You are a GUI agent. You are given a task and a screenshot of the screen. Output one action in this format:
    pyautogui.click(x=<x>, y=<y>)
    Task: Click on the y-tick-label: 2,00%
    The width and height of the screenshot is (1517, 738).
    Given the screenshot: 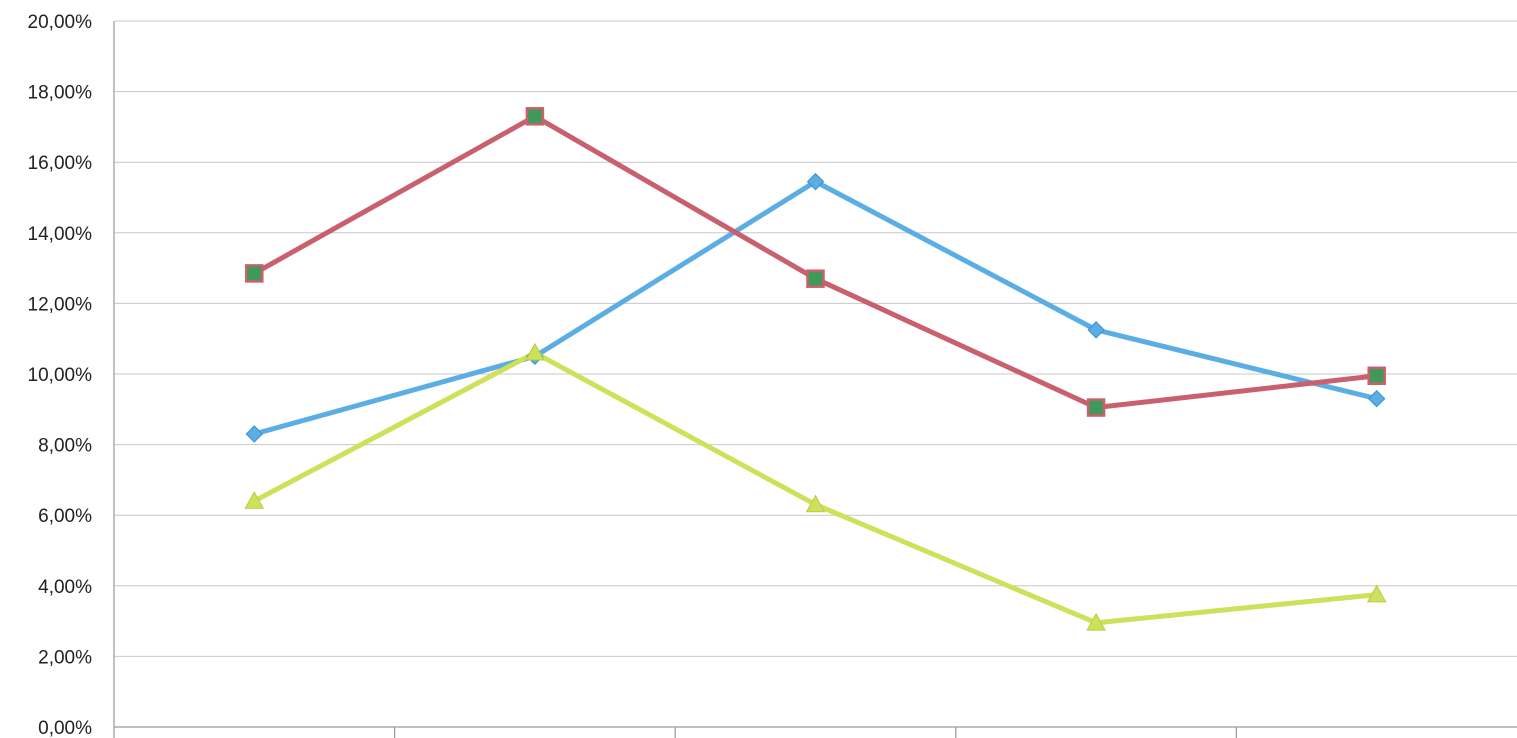 What is the action you would take?
    pyautogui.click(x=65, y=657)
    